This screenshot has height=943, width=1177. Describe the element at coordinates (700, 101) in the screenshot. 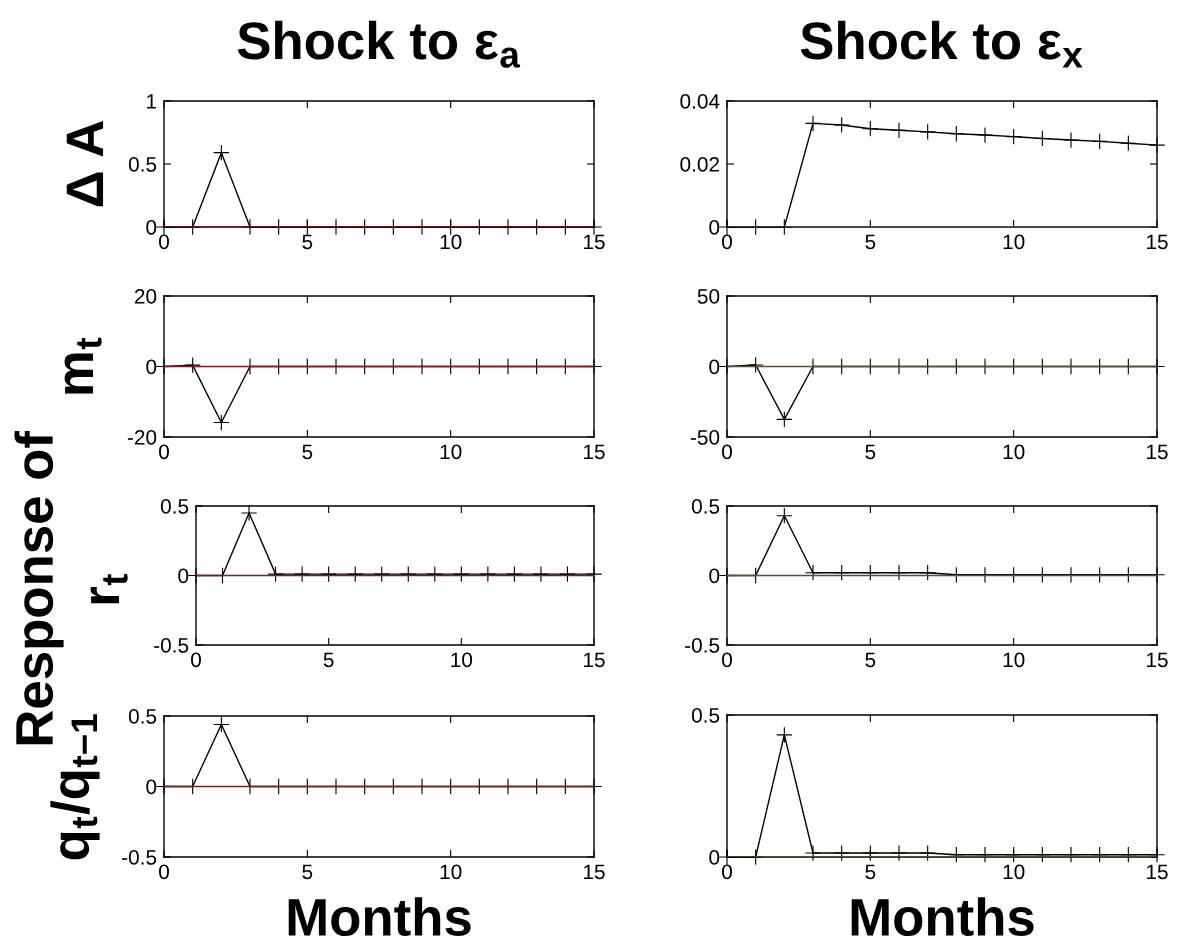

I see `y-tick-label: 0.04` at that location.